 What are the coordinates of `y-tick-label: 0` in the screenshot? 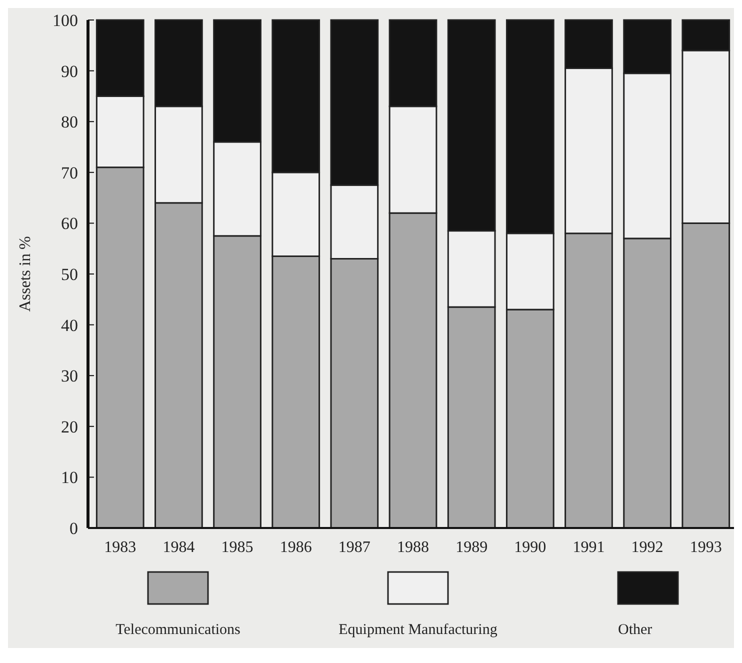 It's located at (74, 528).